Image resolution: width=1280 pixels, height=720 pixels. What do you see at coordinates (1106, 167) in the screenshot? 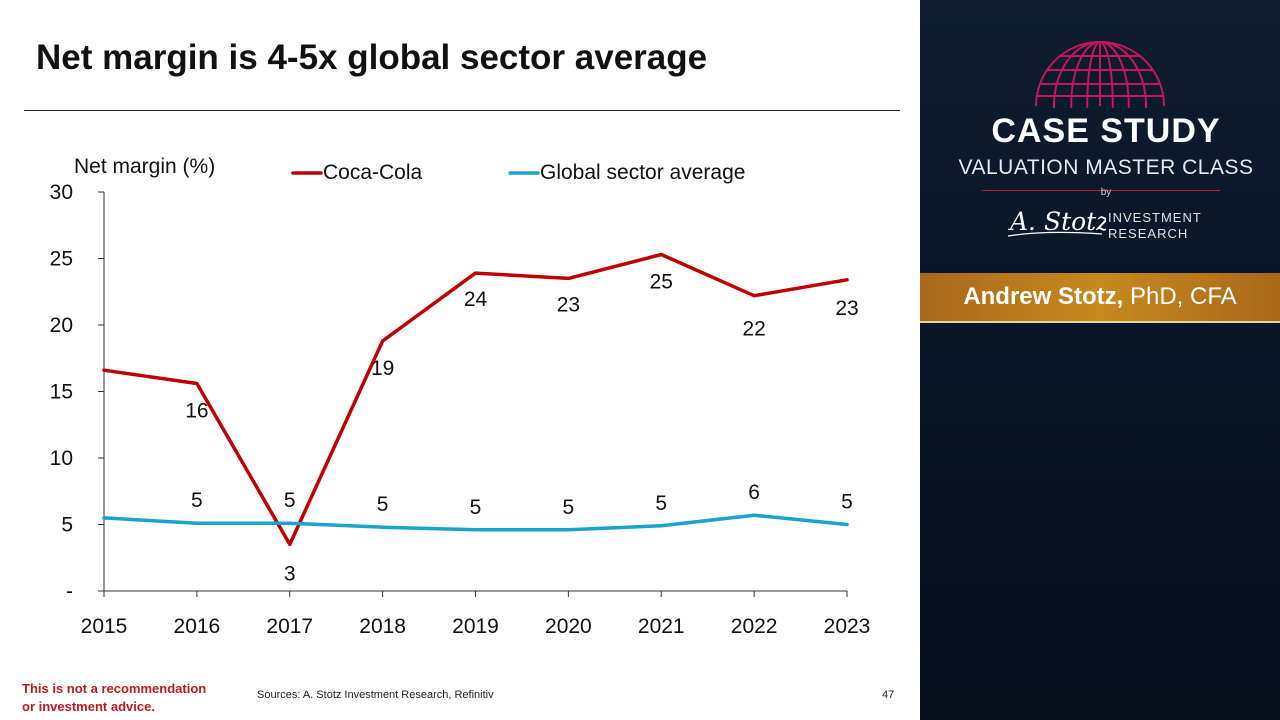
I see `master-class-subtitle: VALUATION MASTER CLASS` at bounding box center [1106, 167].